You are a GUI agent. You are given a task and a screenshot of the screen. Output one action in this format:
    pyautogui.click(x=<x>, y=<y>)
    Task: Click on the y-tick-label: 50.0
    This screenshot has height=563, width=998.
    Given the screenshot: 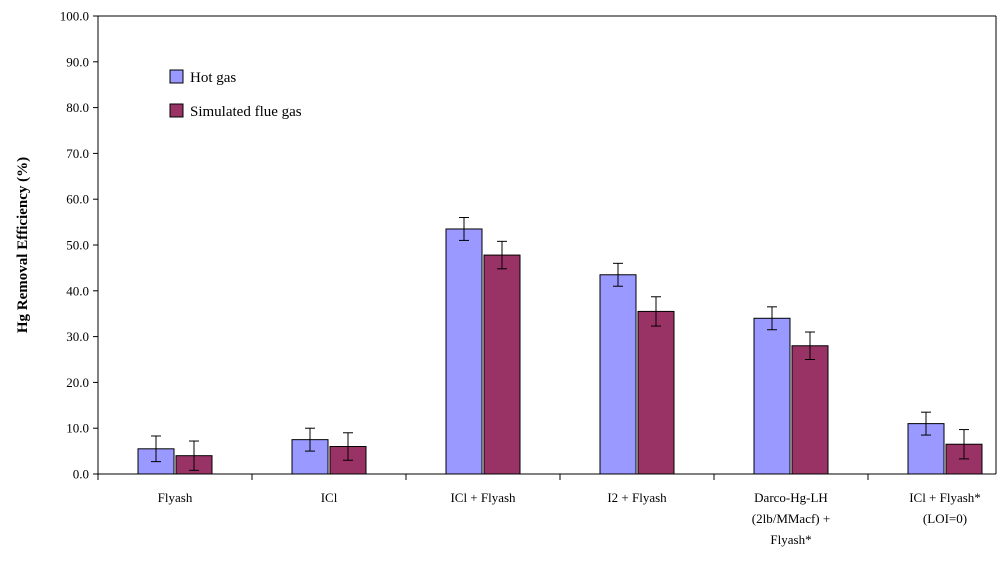 What is the action you would take?
    pyautogui.click(x=77, y=245)
    